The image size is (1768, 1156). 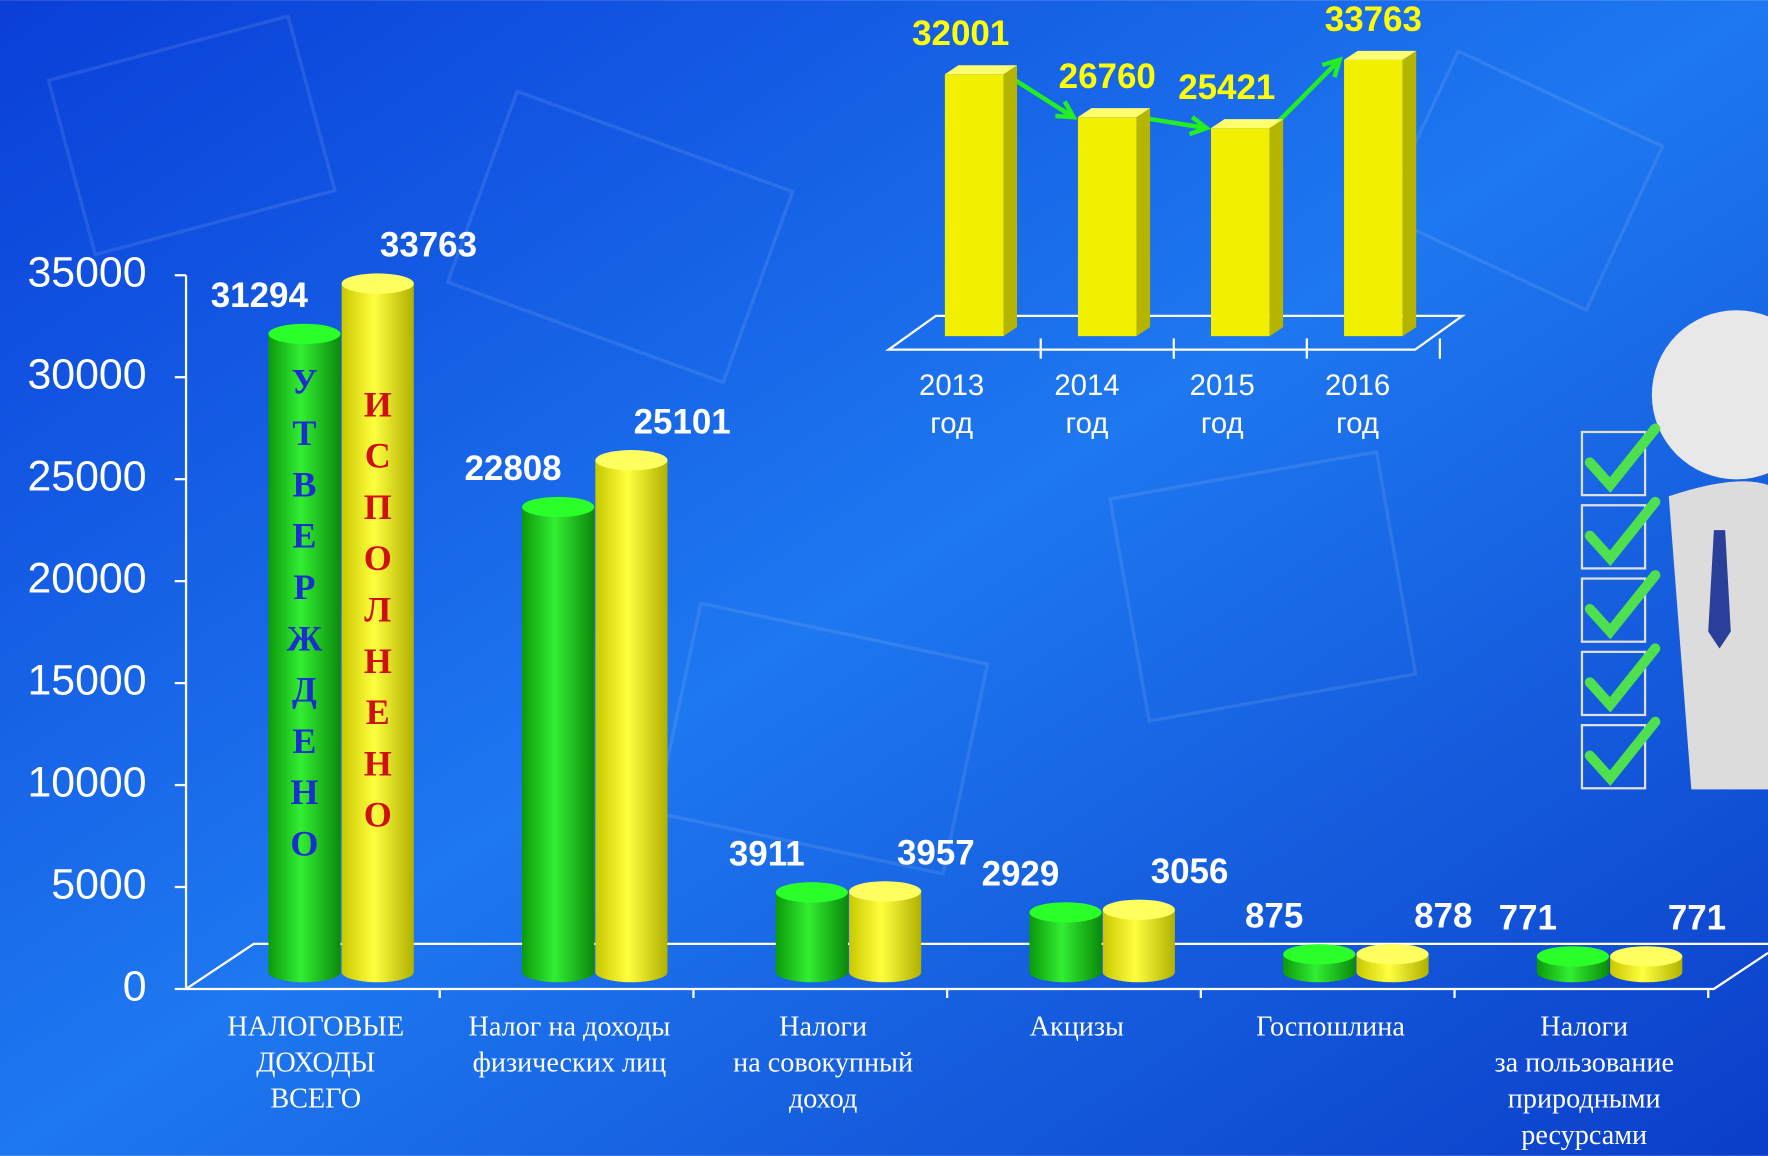 What do you see at coordinates (86, 782) in the screenshot?
I see `y-tick-label: 10000` at bounding box center [86, 782].